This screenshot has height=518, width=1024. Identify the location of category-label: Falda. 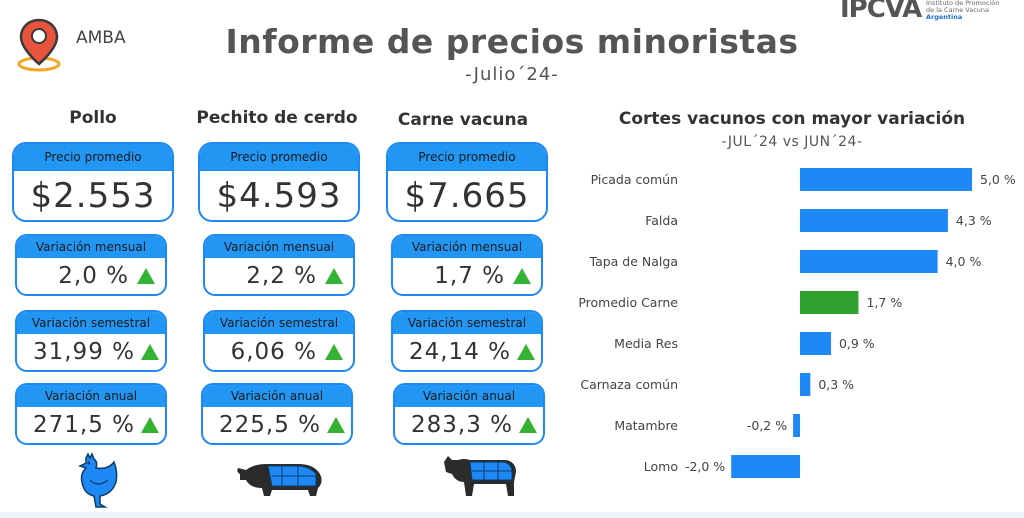
(661, 220).